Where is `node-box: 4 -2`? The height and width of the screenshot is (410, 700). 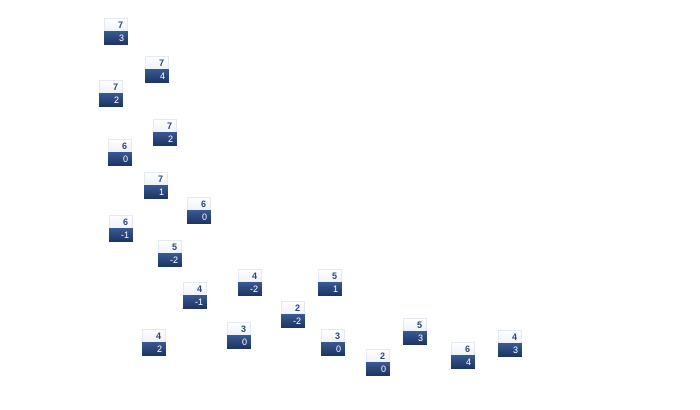 node-box: 4 -2 is located at coordinates (250, 282).